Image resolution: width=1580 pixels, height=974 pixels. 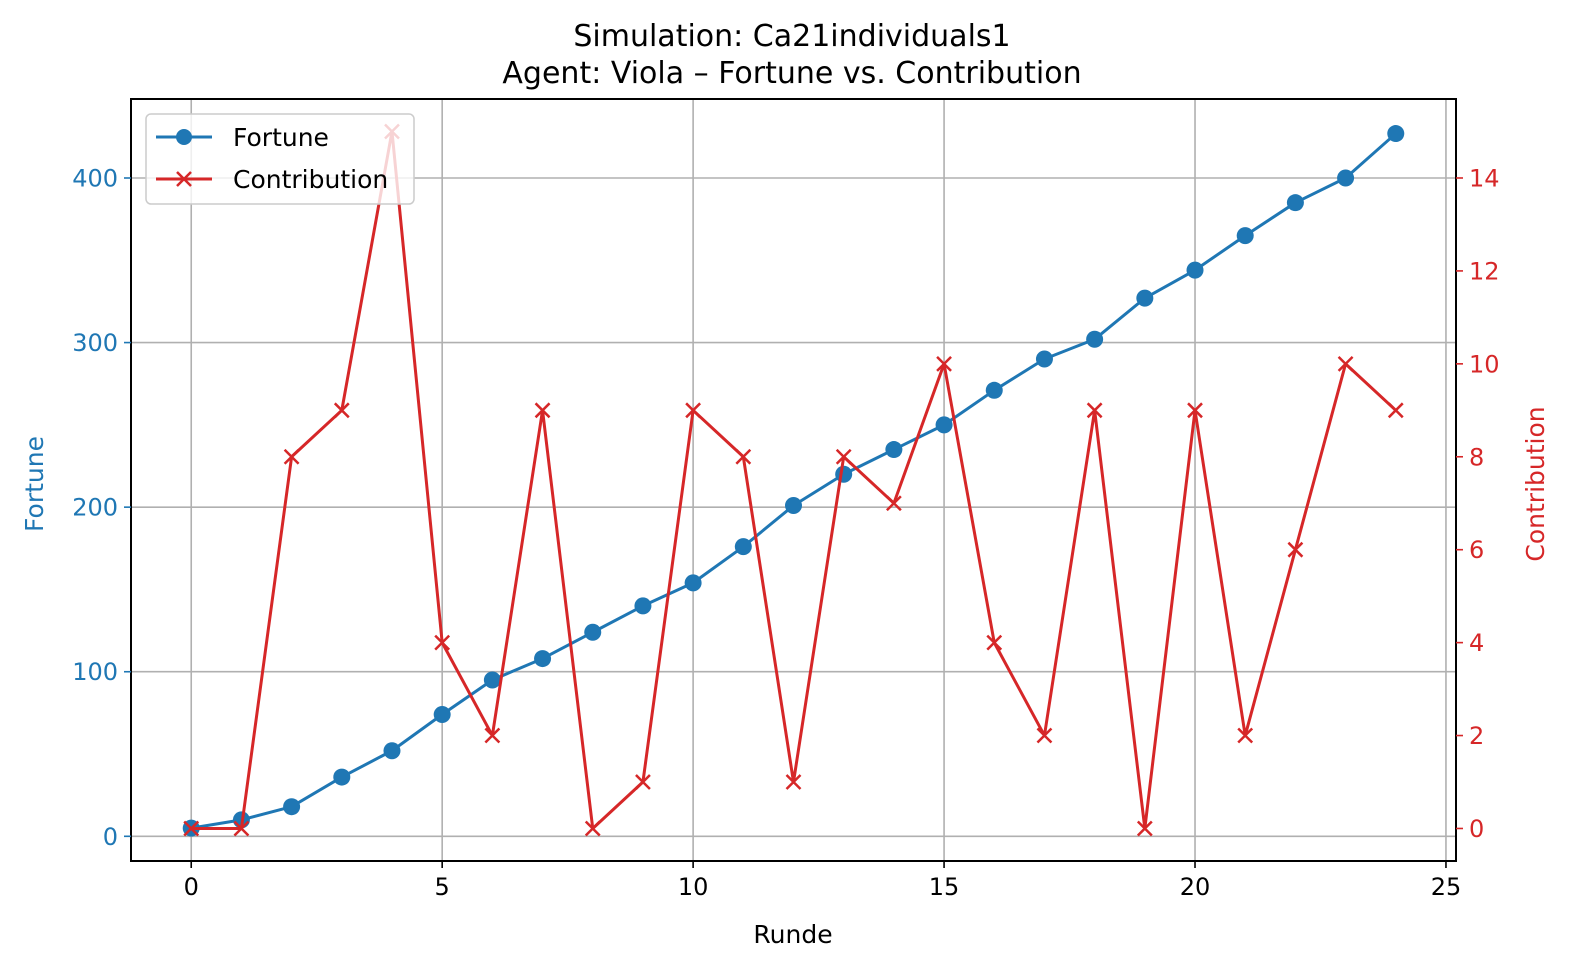 I want to click on x-tick-label: 10, so click(x=693, y=887).